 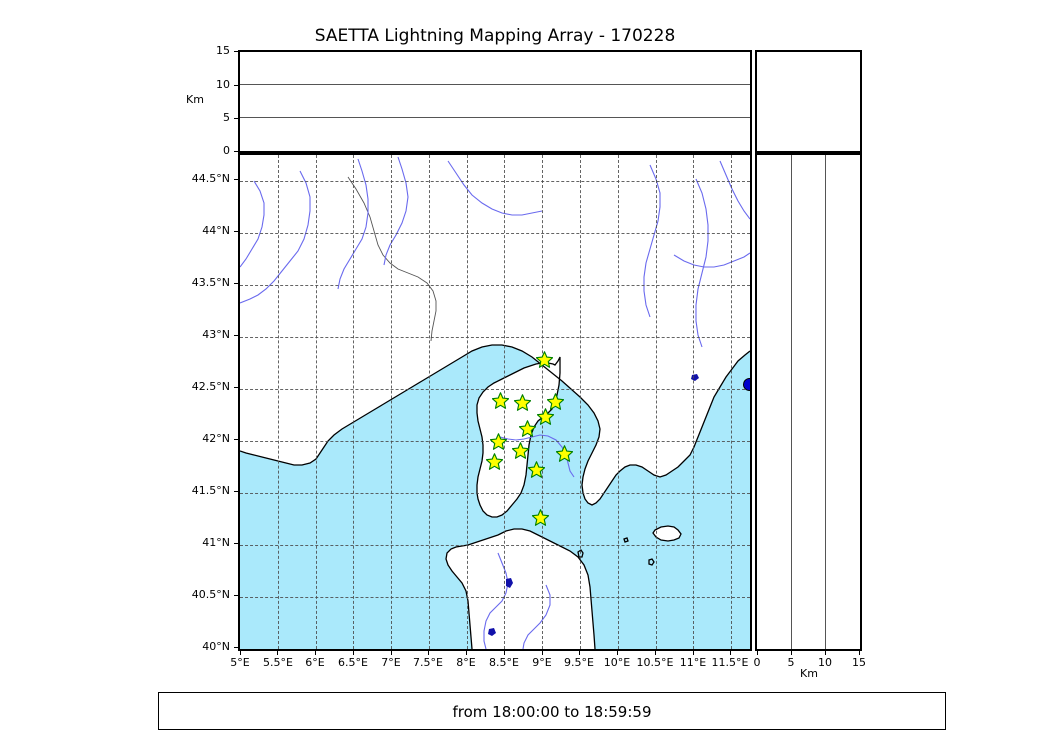 What do you see at coordinates (808, 101) in the screenshot?
I see `panel-altitude-histogram` at bounding box center [808, 101].